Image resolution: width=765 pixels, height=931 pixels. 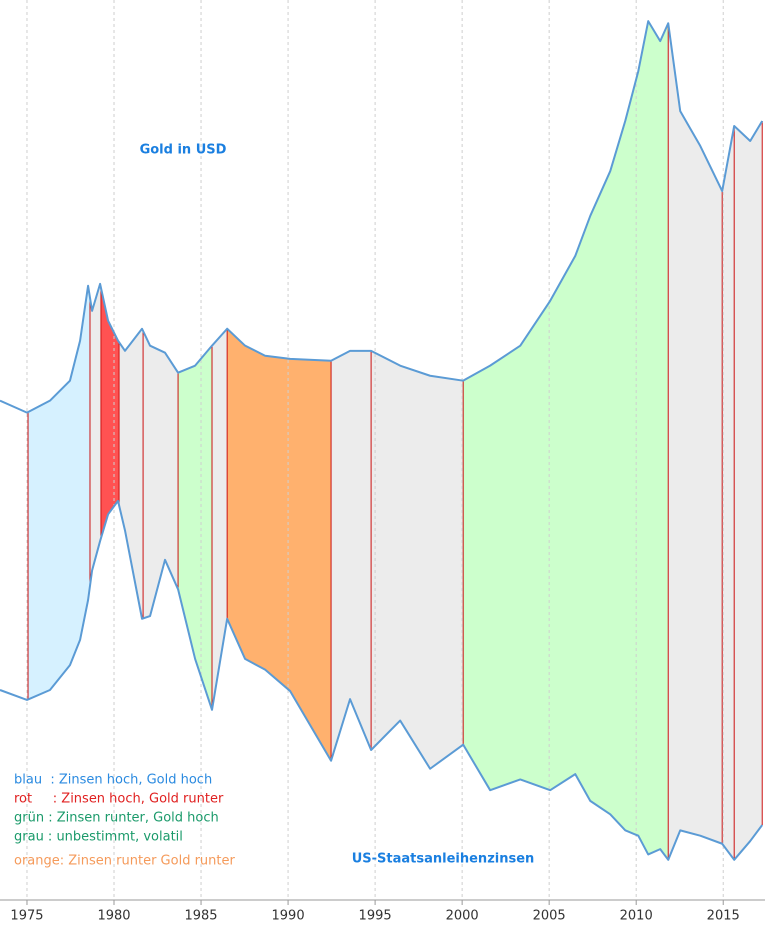 I want to click on x-tick-label: 1995, so click(x=375, y=916).